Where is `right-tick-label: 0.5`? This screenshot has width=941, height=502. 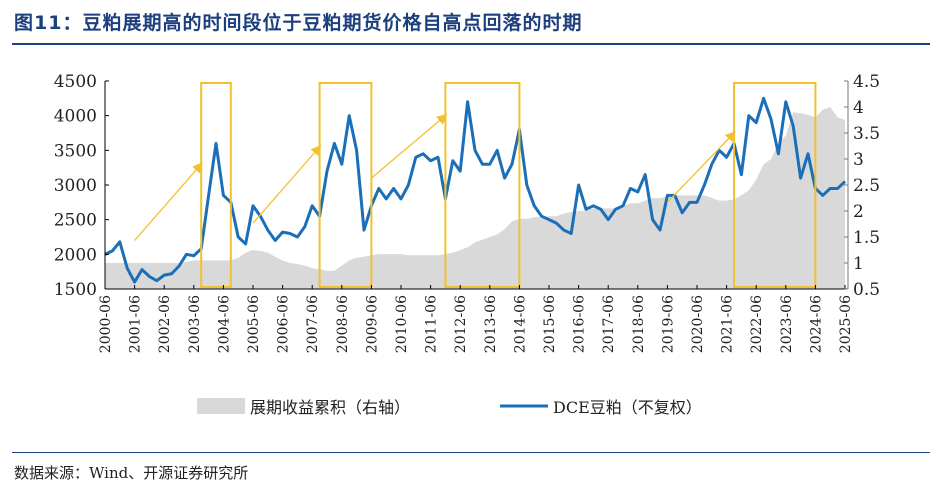
right-tick-label: 0.5 is located at coordinates (866, 290).